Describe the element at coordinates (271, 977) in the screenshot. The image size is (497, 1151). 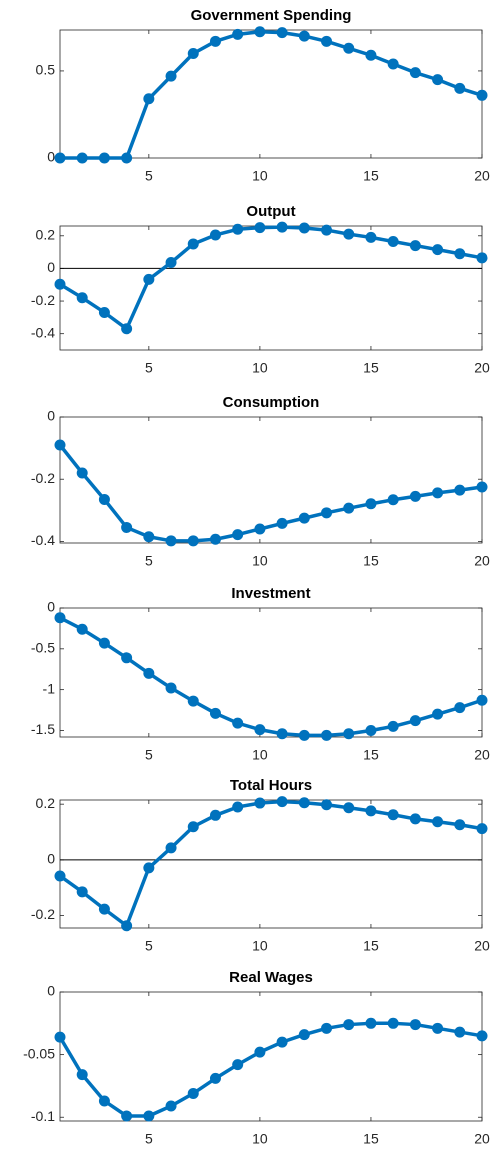
I see `chart-title: Real Wages` at that location.